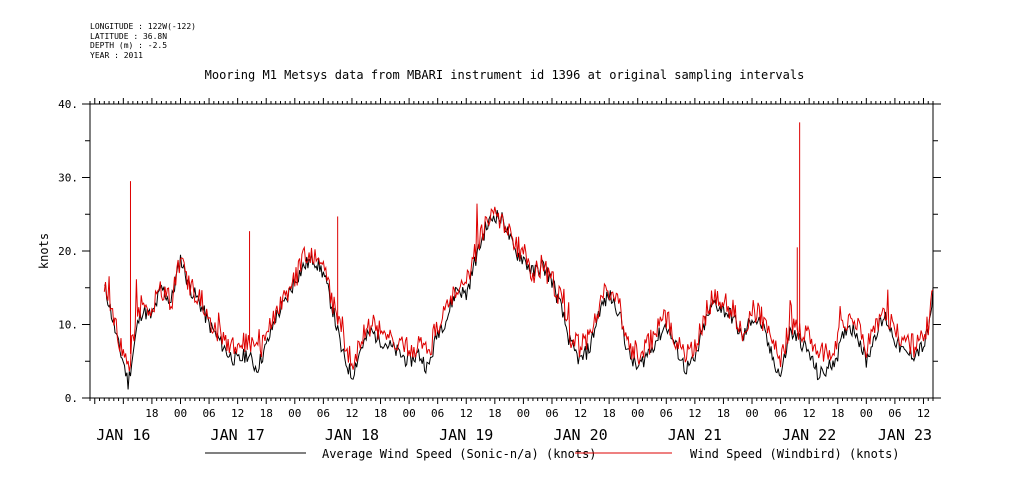 The image size is (1009, 504). Describe the element at coordinates (71, 398) in the screenshot. I see `y-tick-label: 0.` at that location.